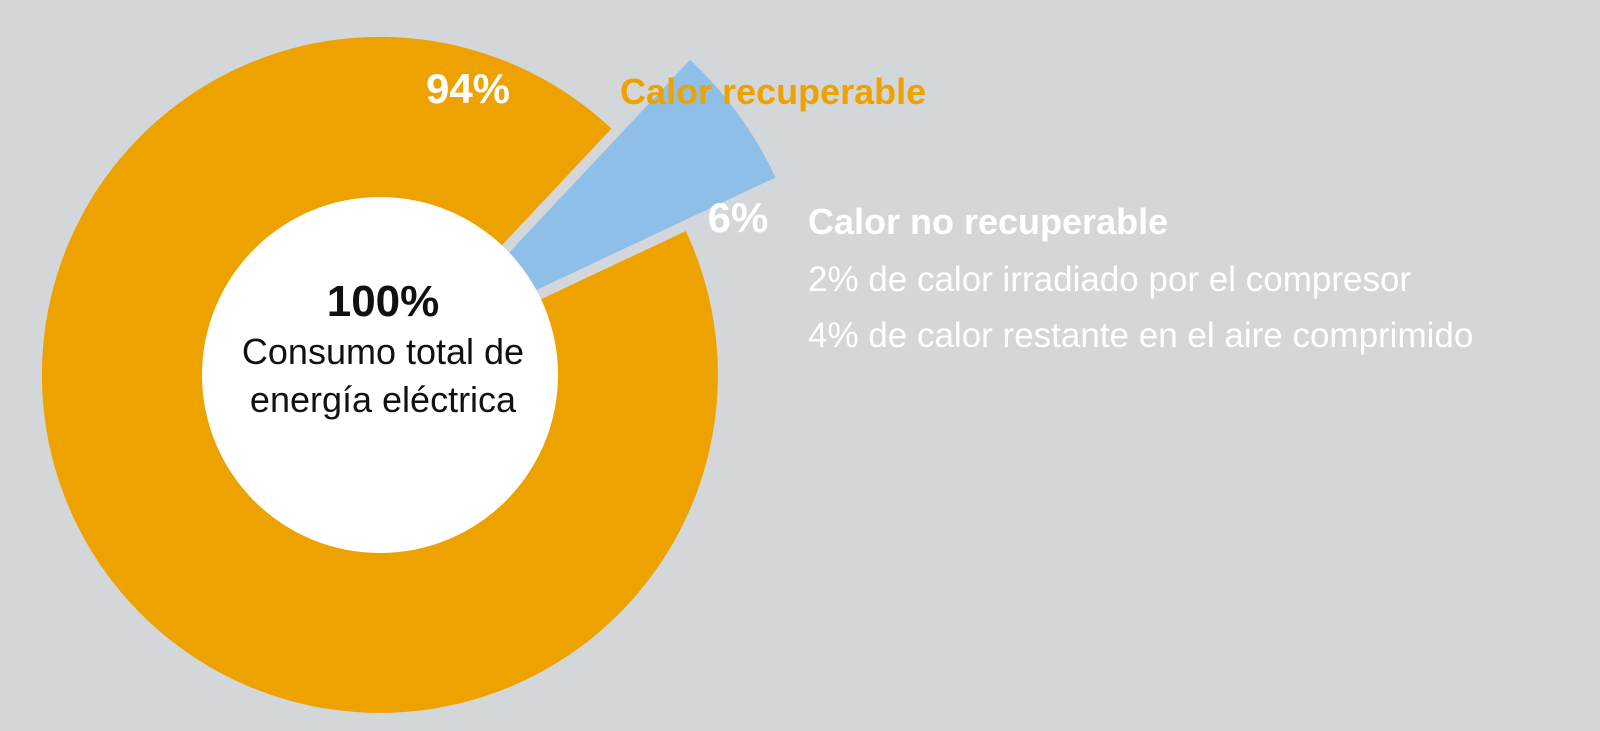 This screenshot has height=731, width=1600. Describe the element at coordinates (773, 91) in the screenshot. I see `legend-recuperable-label: Calor recuperable` at that location.